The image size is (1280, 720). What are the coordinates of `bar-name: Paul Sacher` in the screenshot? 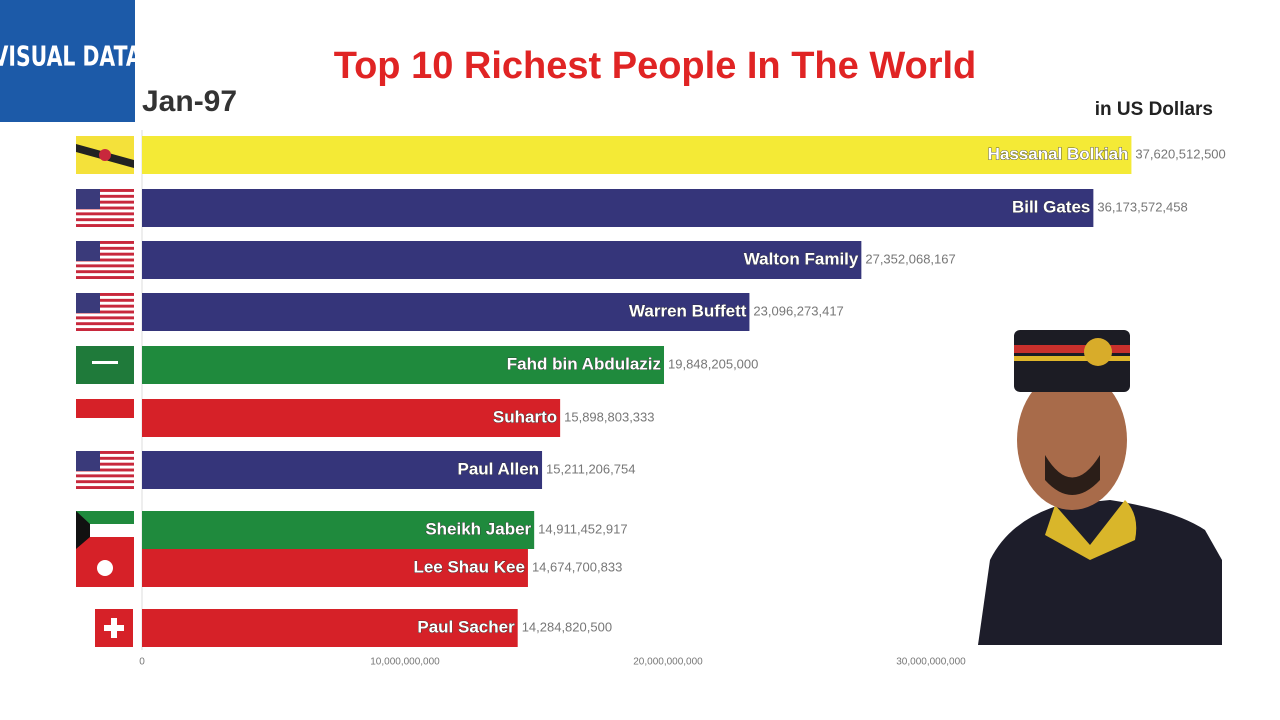 It's located at (466, 626).